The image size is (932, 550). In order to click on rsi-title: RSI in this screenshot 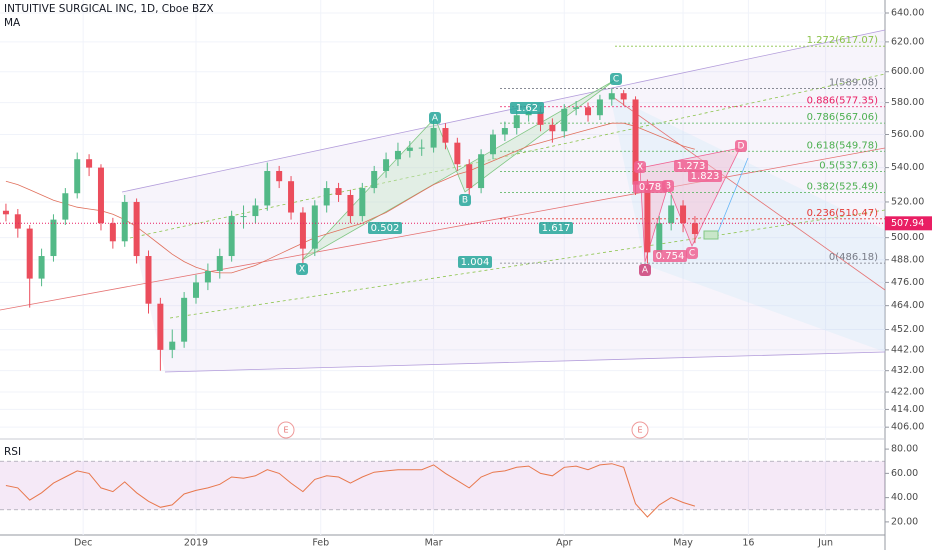, I will do `click(12, 452)`.